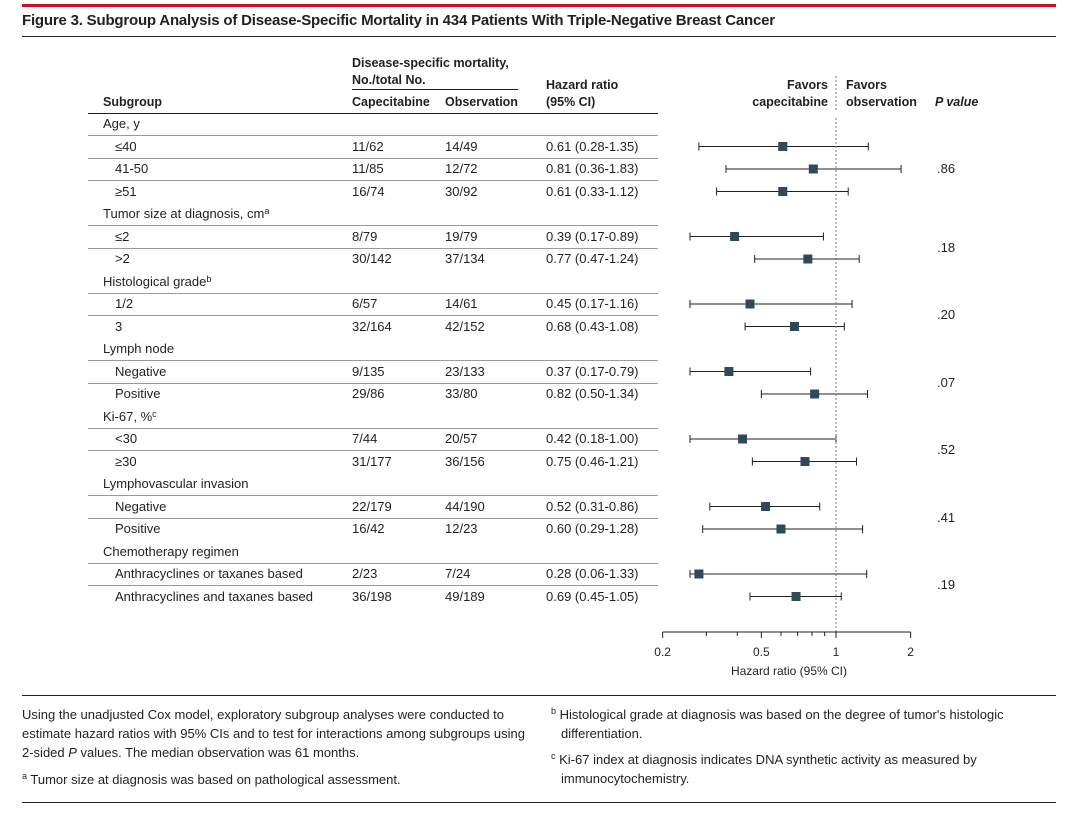 The image size is (1080, 822). Describe the element at coordinates (761, 652) in the screenshot. I see `x-tick-label: 0.5` at that location.